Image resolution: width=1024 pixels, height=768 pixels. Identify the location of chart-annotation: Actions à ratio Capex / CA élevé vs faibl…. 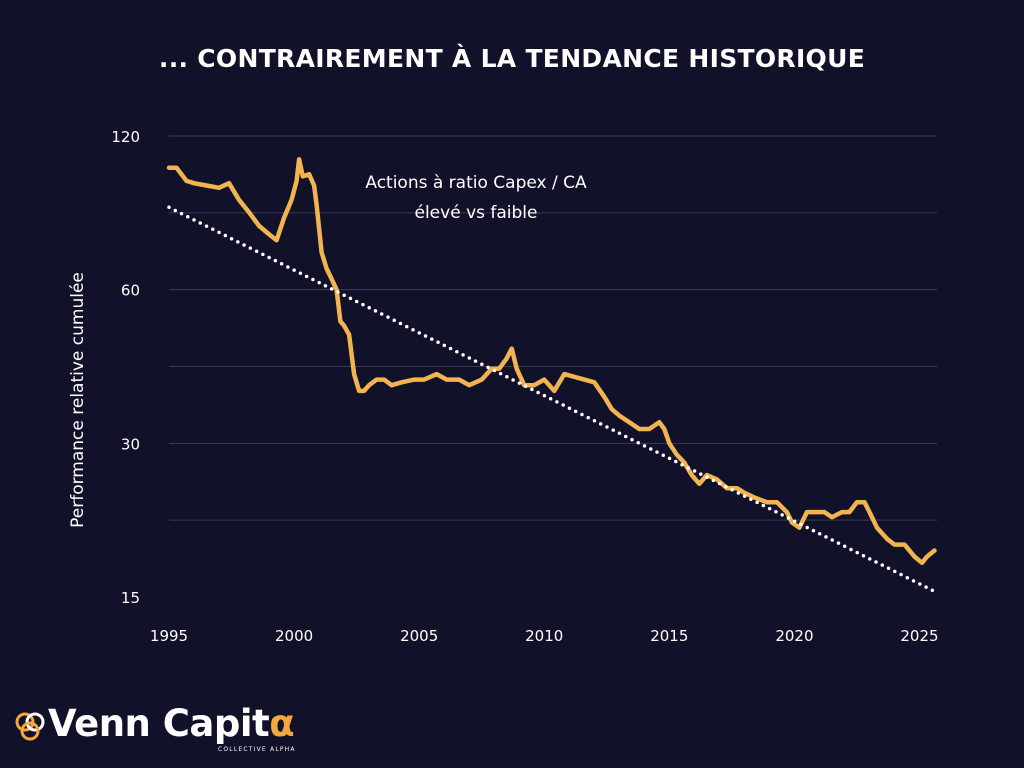
(476, 198).